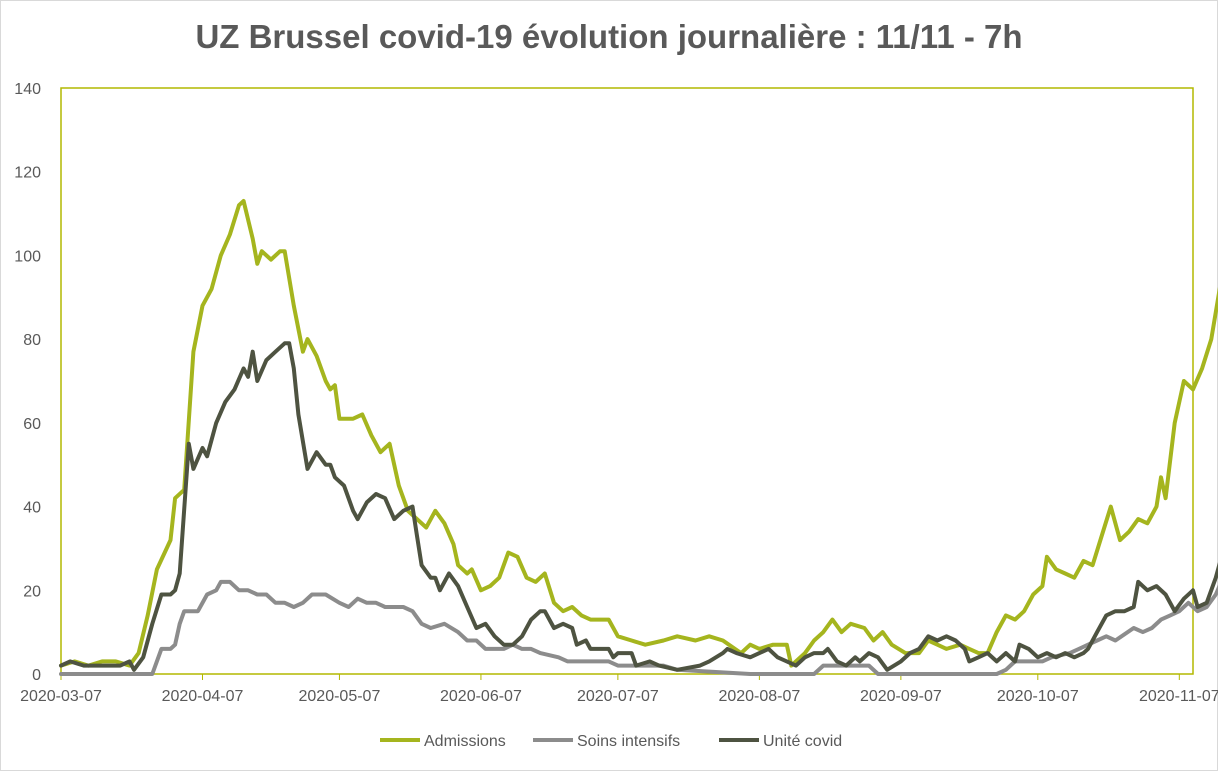 This screenshot has height=771, width=1218. Describe the element at coordinates (27, 256) in the screenshot. I see `y-tick-label: 100` at that location.